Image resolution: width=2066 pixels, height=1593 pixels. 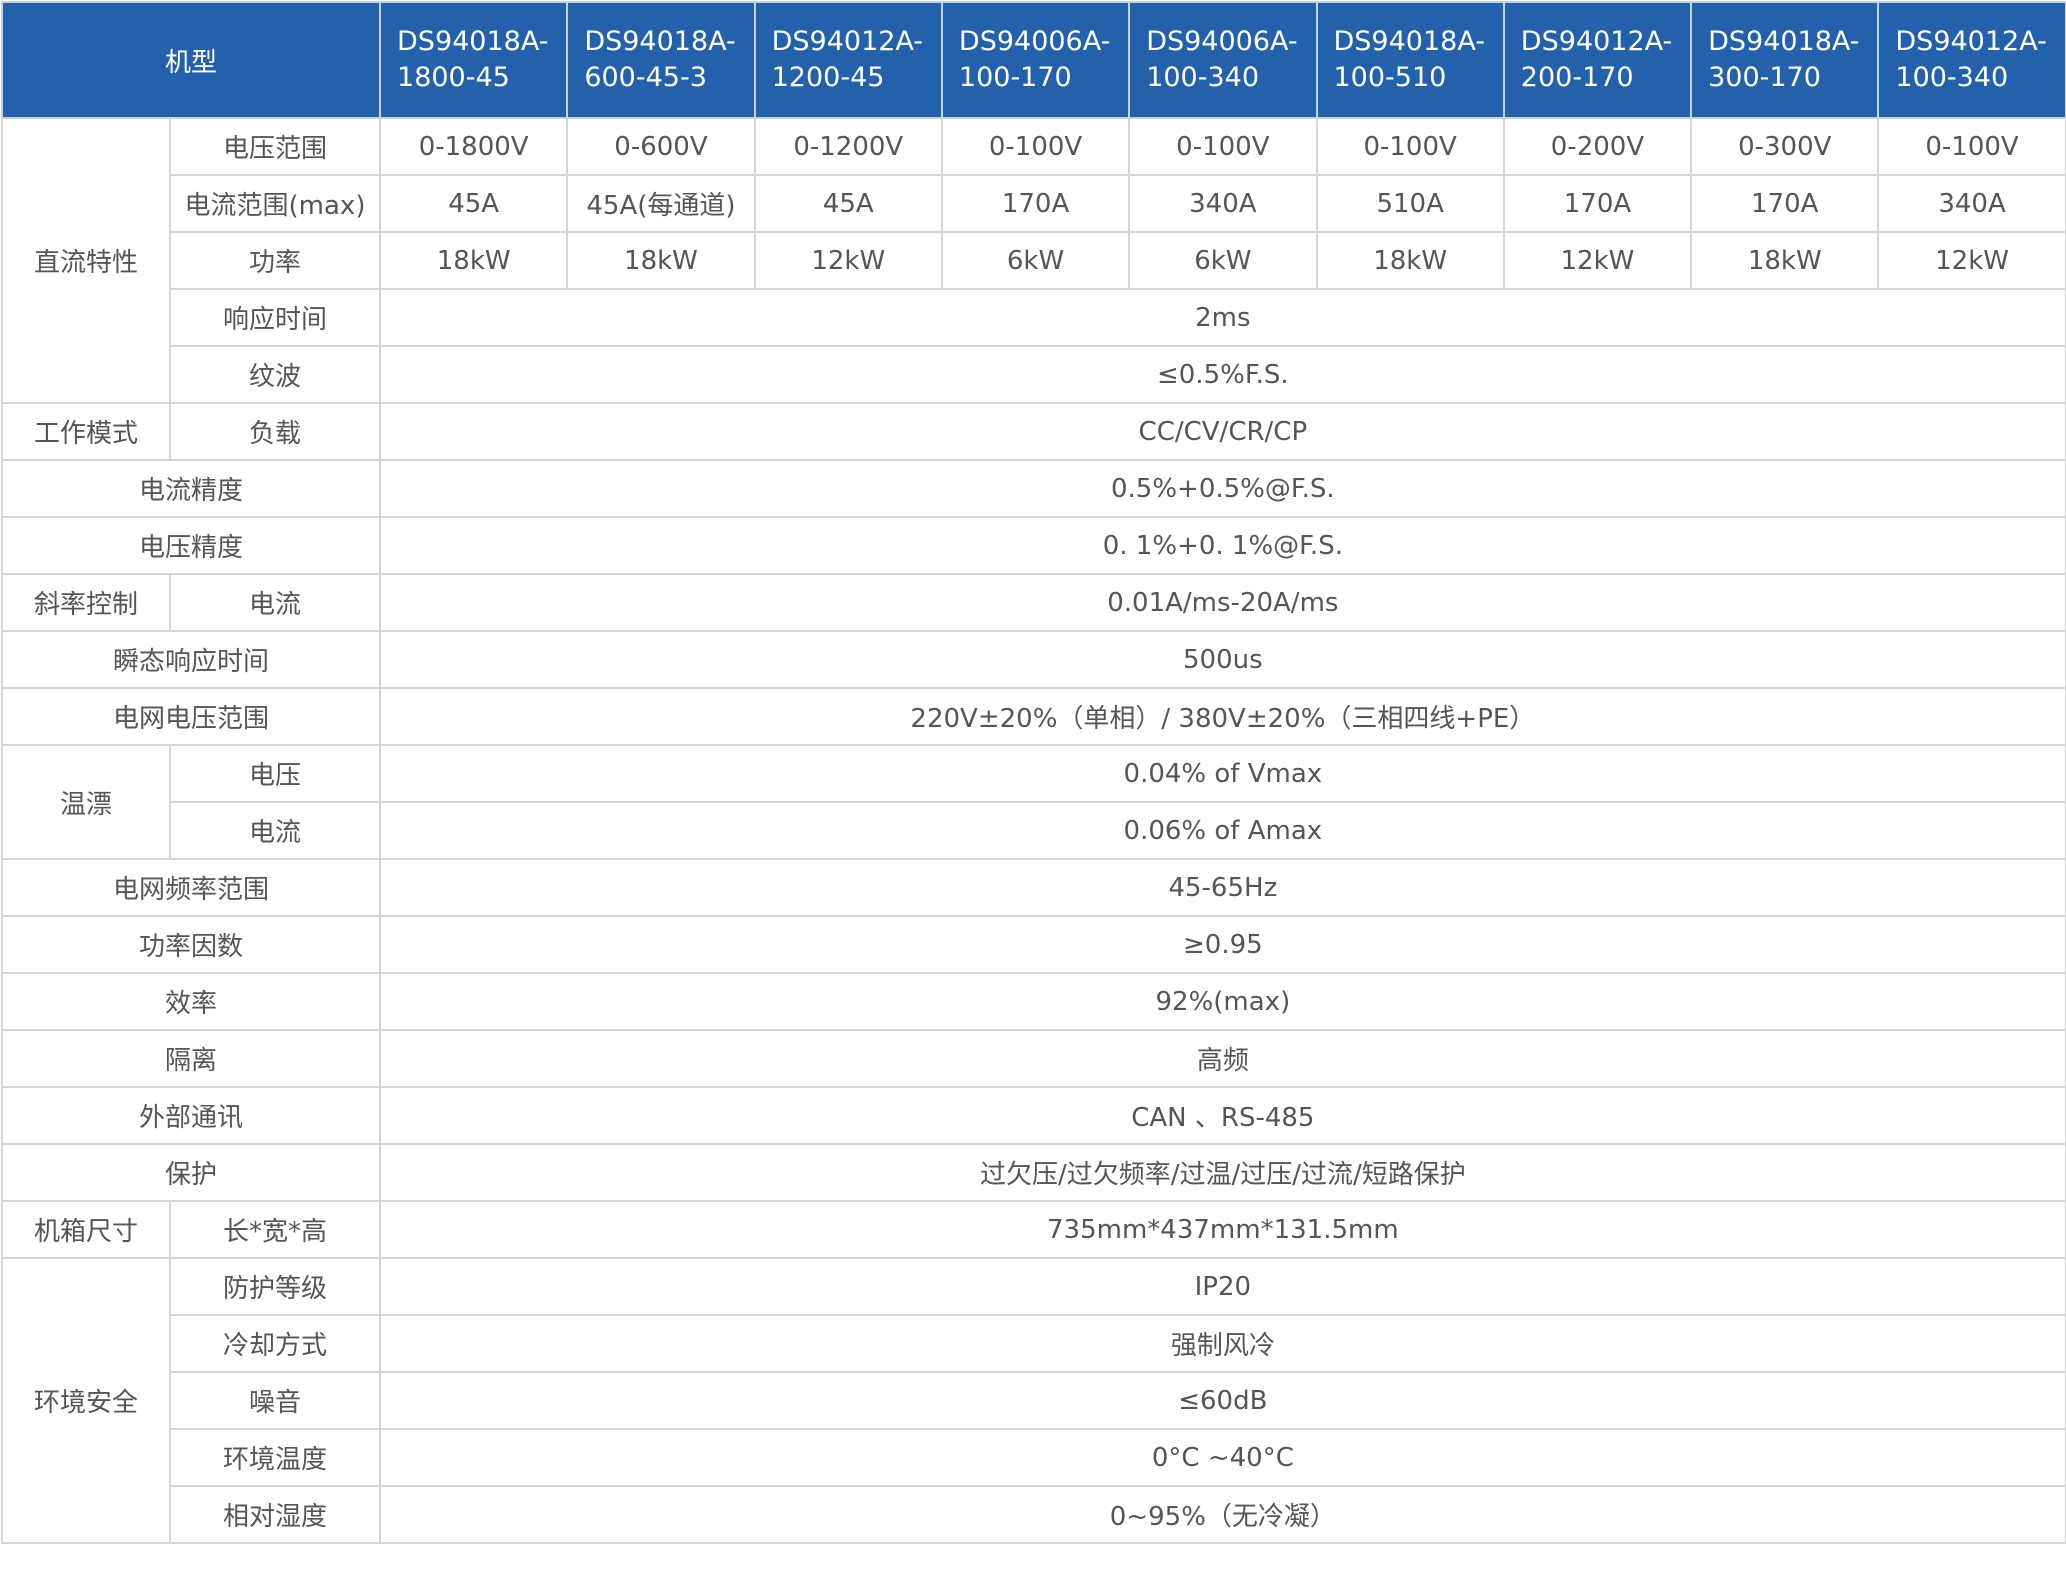 What do you see at coordinates (191, 545) in the screenshot?
I see `row-label: 电压精度` at bounding box center [191, 545].